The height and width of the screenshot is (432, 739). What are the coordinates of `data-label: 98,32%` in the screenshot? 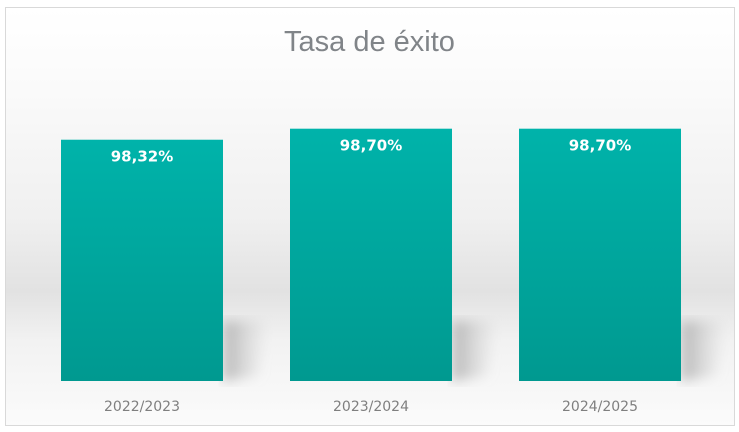 It's located at (142, 157).